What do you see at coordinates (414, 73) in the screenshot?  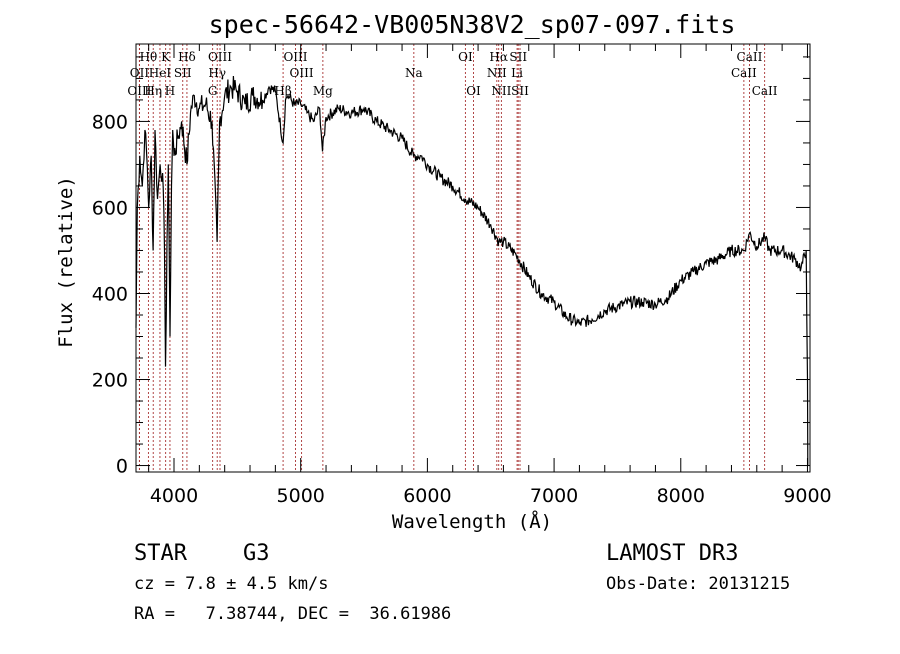 I see `spectral-line-label: Na` at bounding box center [414, 73].